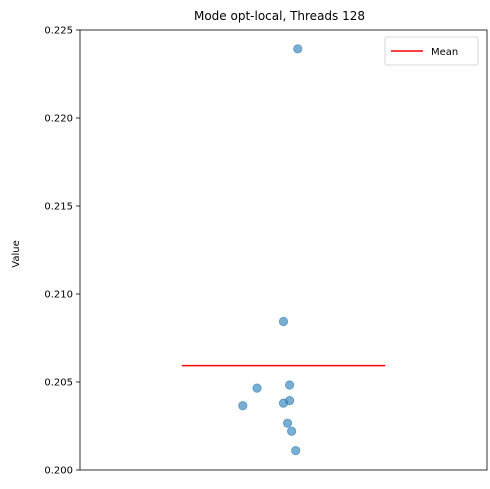 The width and height of the screenshot is (490, 489). What do you see at coordinates (58, 31) in the screenshot?
I see `y-tick-label: 0.225` at bounding box center [58, 31].